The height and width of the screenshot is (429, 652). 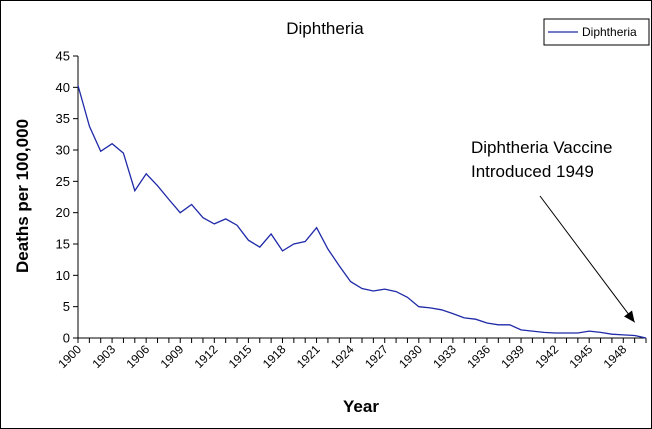 What do you see at coordinates (361, 406) in the screenshot?
I see `x-axis-title: Year` at bounding box center [361, 406].